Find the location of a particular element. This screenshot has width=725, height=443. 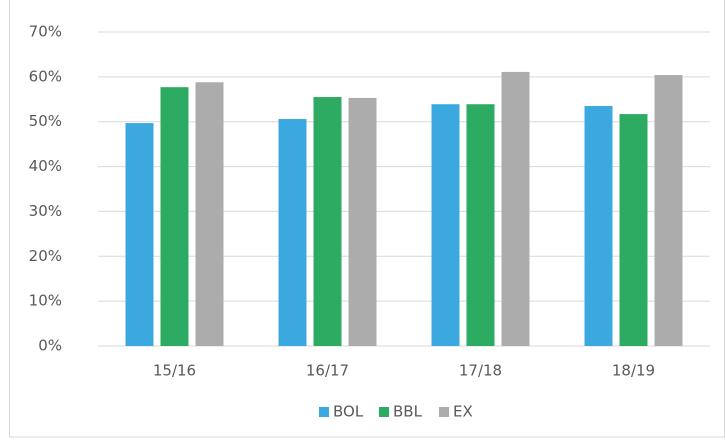

x-tick-label: 18/19 is located at coordinates (633, 371).